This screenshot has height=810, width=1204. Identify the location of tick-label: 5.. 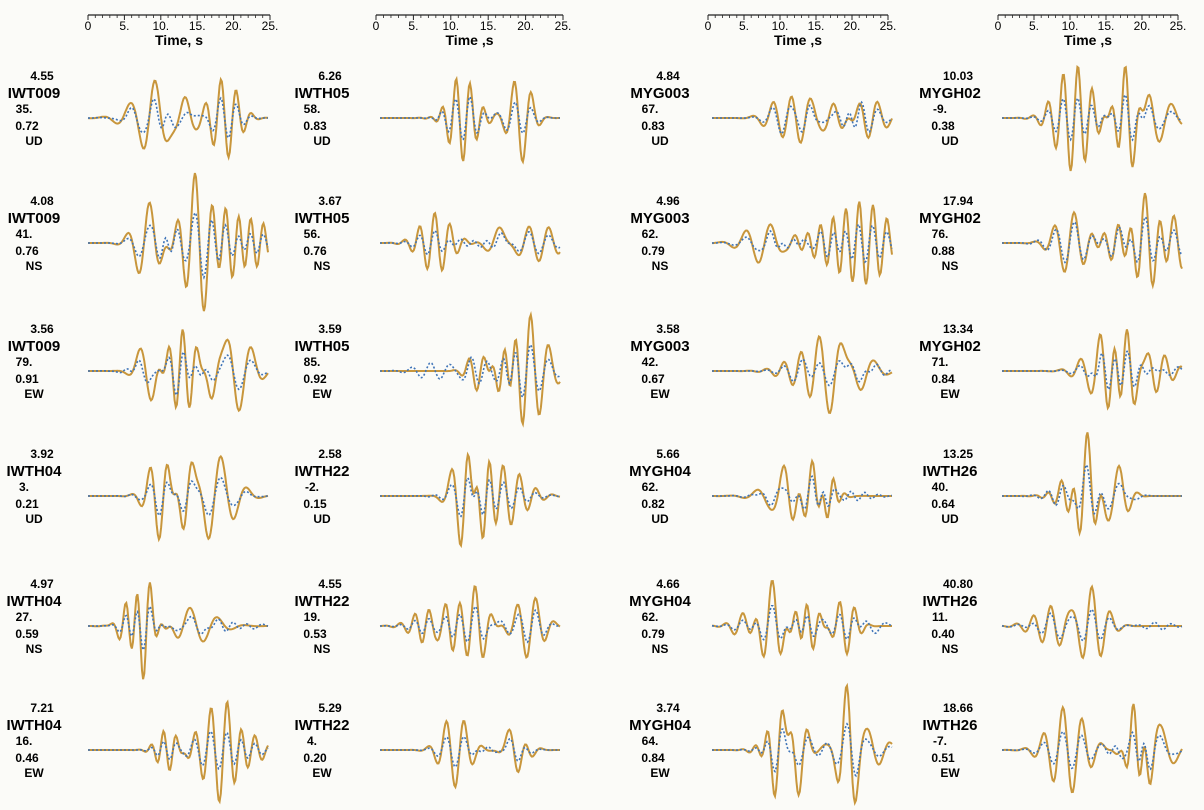
(1034, 26).